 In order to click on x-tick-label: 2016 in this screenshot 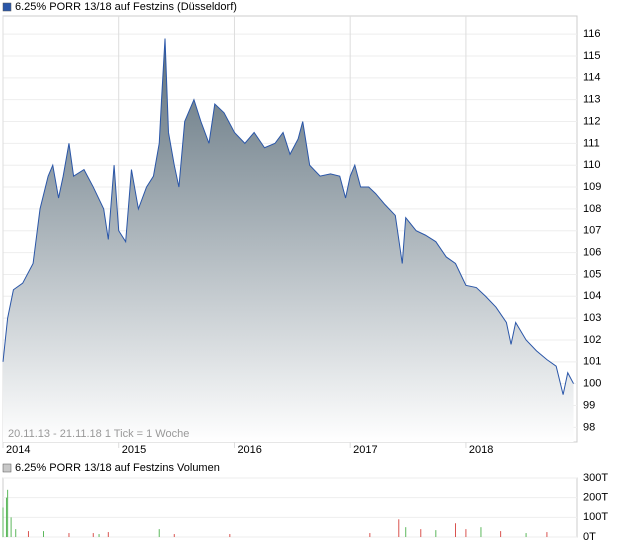, I will do `click(249, 450)`.